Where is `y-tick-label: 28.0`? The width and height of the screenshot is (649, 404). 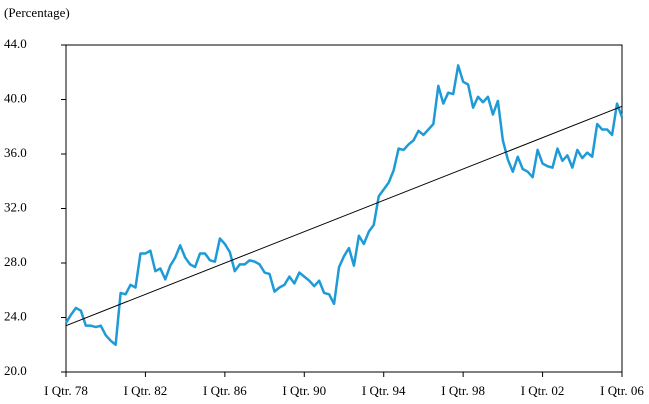
y-tick-label: 28.0 is located at coordinates (15, 261).